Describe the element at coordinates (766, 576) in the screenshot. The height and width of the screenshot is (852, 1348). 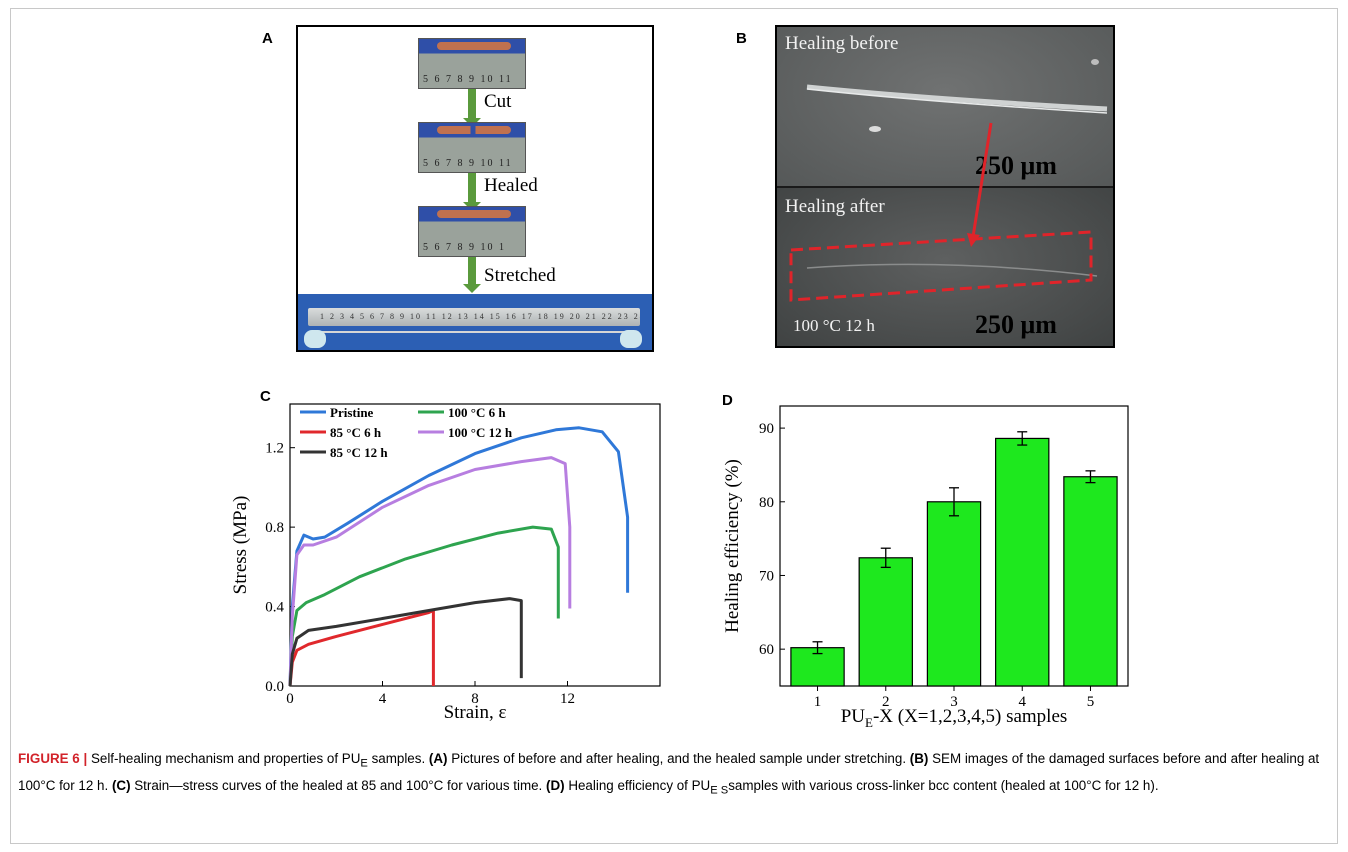
I see `y-tick-label: 70` at that location.